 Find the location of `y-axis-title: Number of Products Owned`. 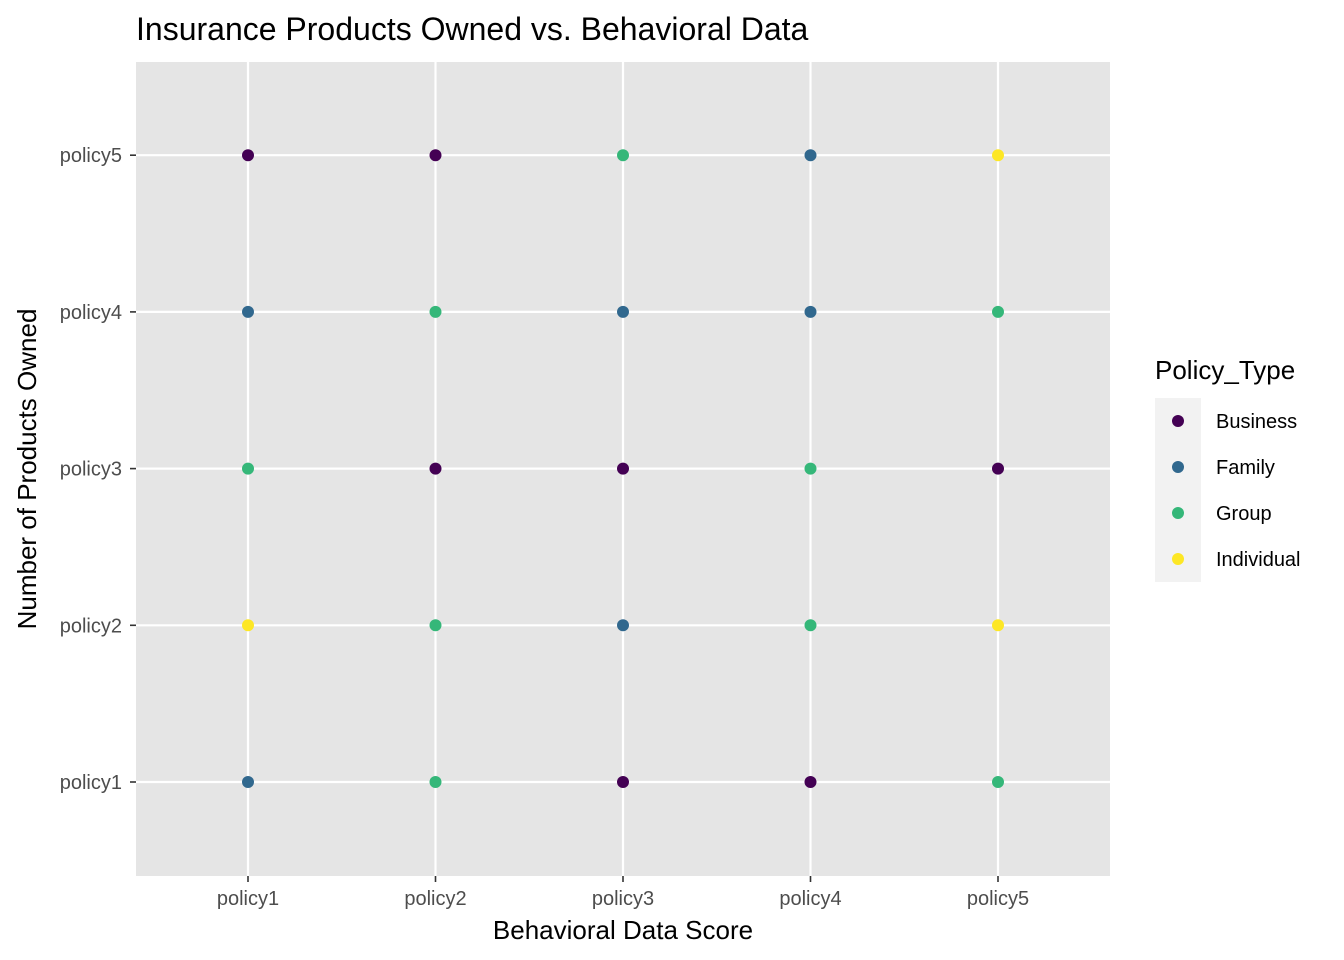

y-axis-title: Number of Products Owned is located at coordinates (27, 469).